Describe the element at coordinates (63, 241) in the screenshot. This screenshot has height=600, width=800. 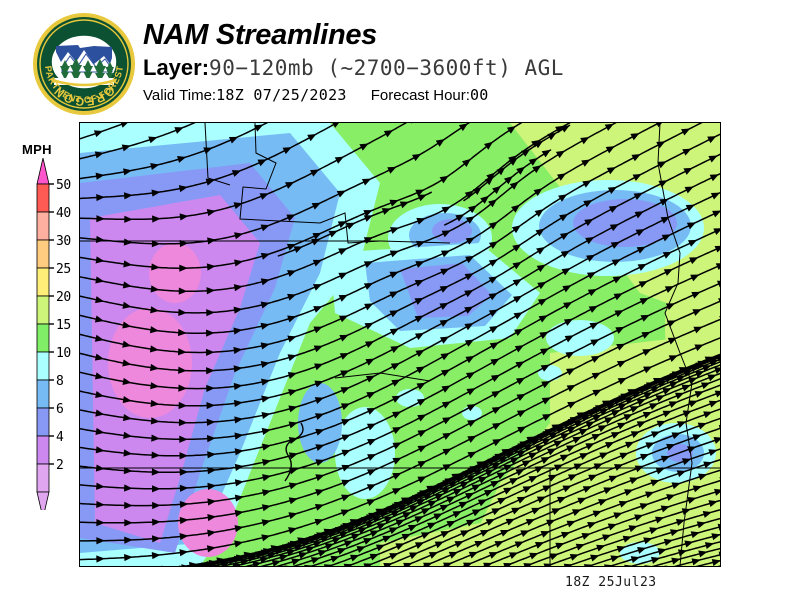
I see `colorbar-tick-30: 30` at that location.